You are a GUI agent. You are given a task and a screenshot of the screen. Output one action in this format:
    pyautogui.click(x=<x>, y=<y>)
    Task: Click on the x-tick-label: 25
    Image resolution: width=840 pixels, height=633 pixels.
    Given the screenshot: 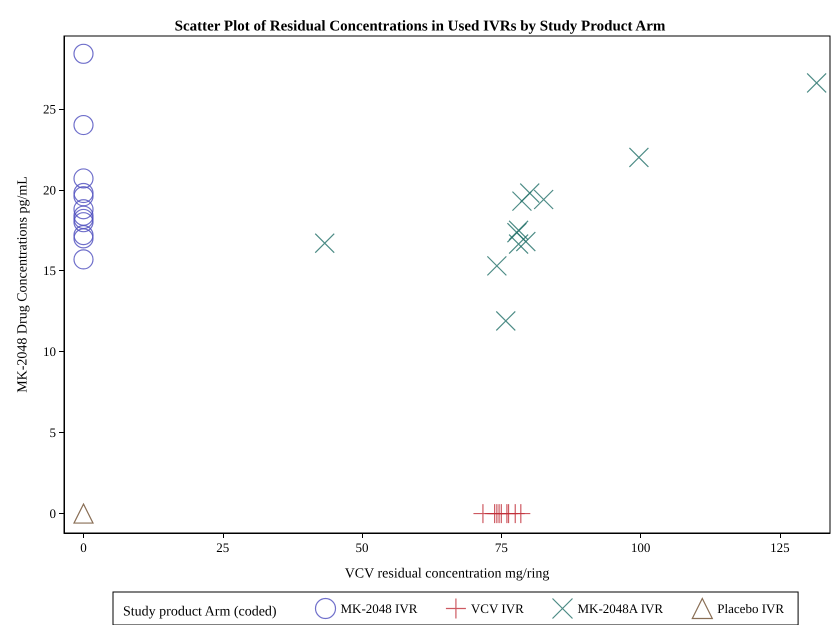 What is the action you would take?
    pyautogui.click(x=223, y=547)
    